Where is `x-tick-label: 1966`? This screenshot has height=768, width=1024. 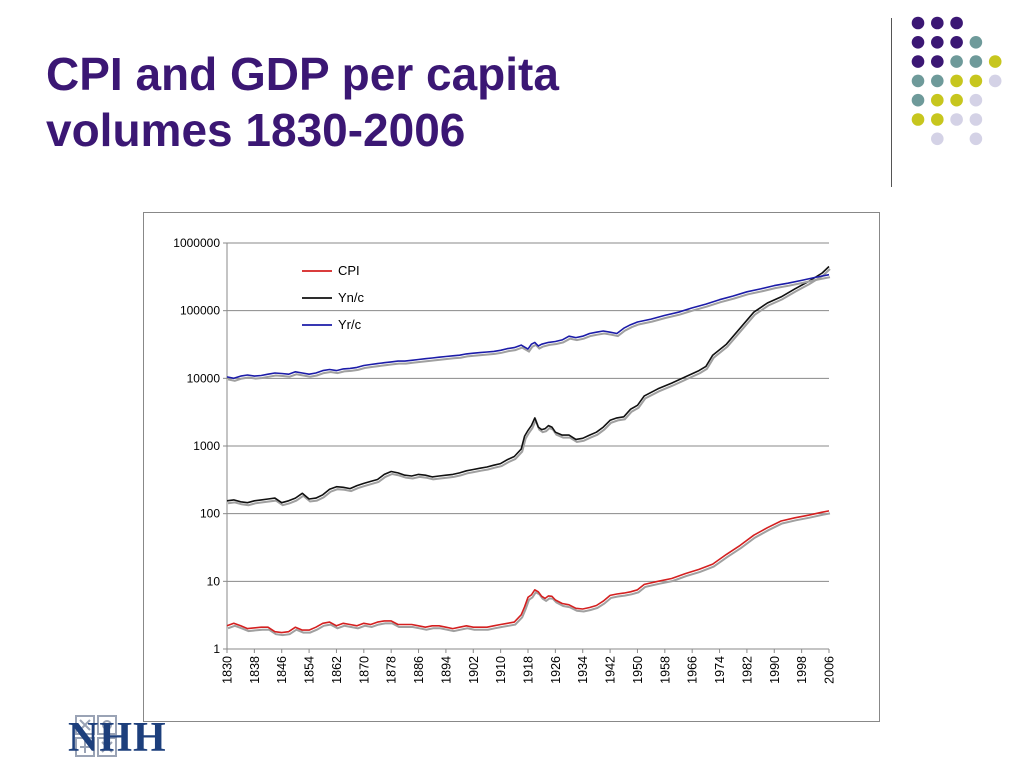
x-tick-label: 1966 is located at coordinates (693, 670).